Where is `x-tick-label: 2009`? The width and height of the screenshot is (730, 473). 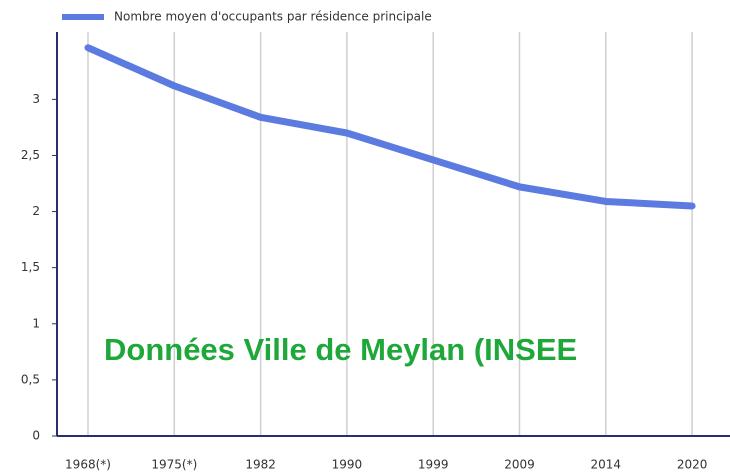
x-tick-label: 2009 is located at coordinates (519, 465).